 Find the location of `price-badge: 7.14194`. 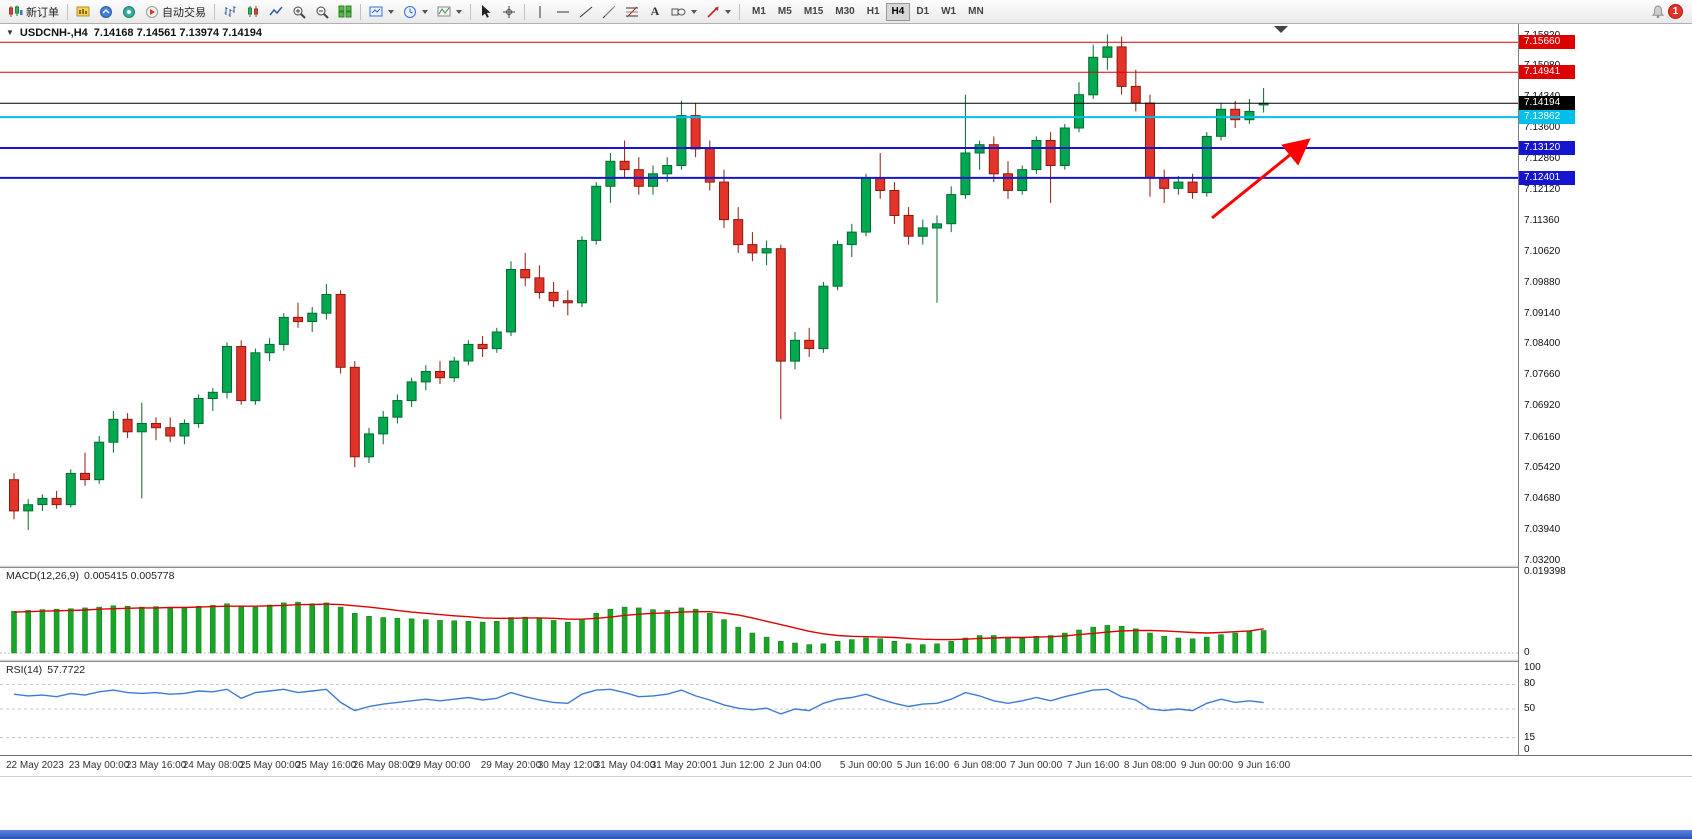

price-badge: 7.14194 is located at coordinates (1547, 103).